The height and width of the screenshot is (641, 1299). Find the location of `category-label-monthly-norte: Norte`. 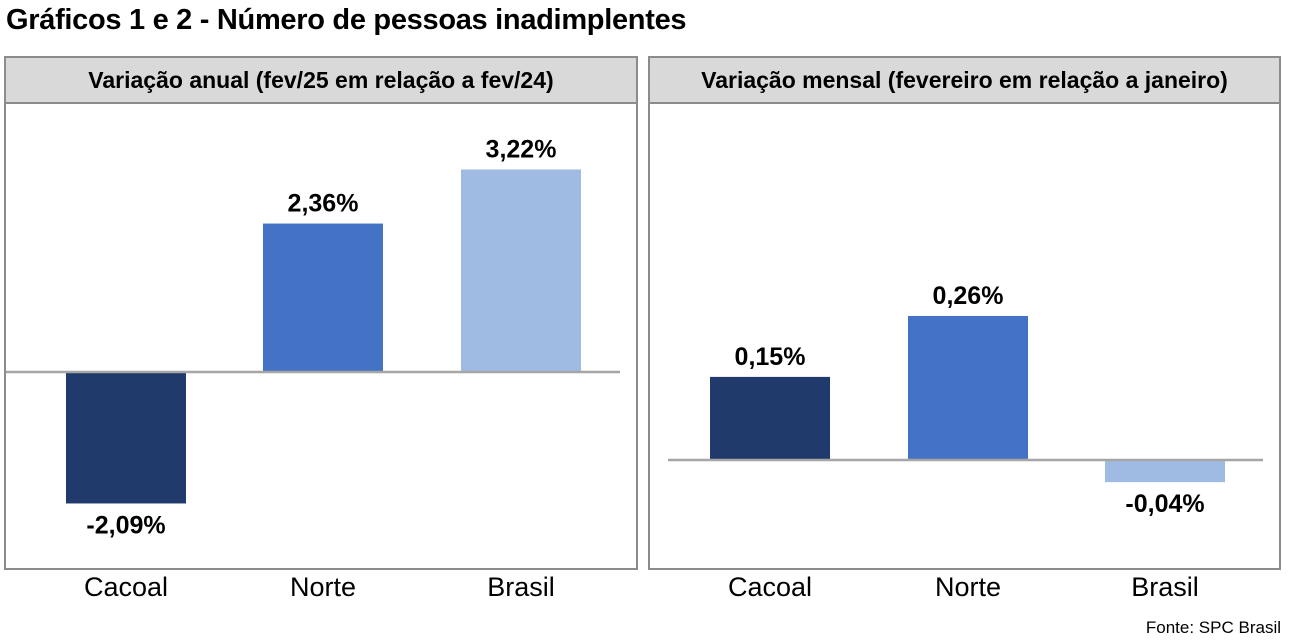

category-label-monthly-norte: Norte is located at coordinates (968, 587).